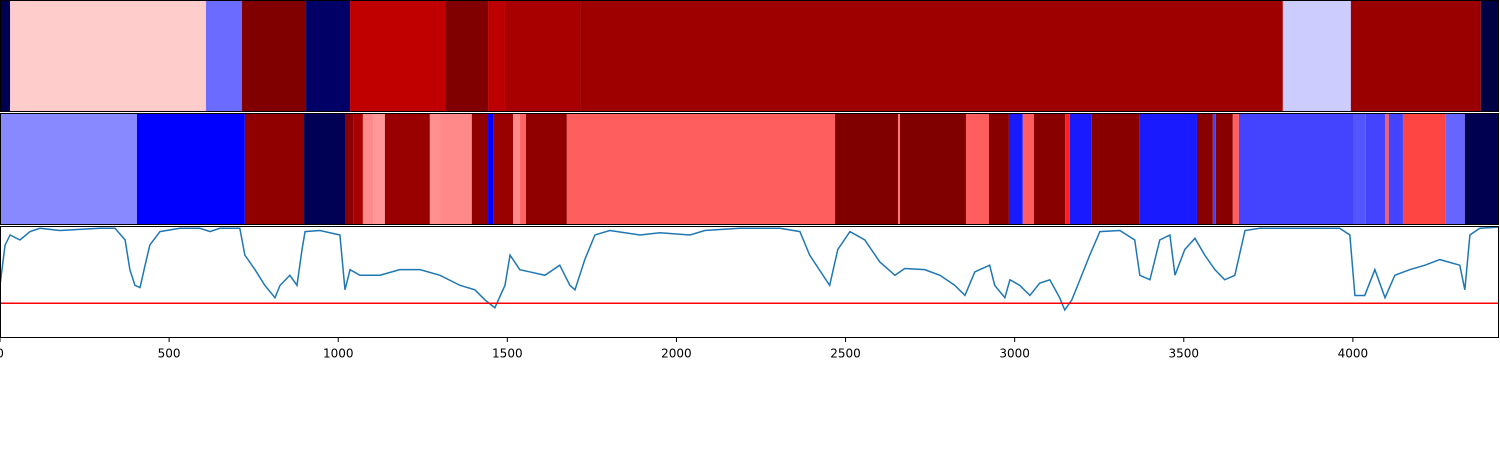 The height and width of the screenshot is (450, 1500). What do you see at coordinates (507, 354) in the screenshot?
I see `x-tick-label: 1500` at bounding box center [507, 354].